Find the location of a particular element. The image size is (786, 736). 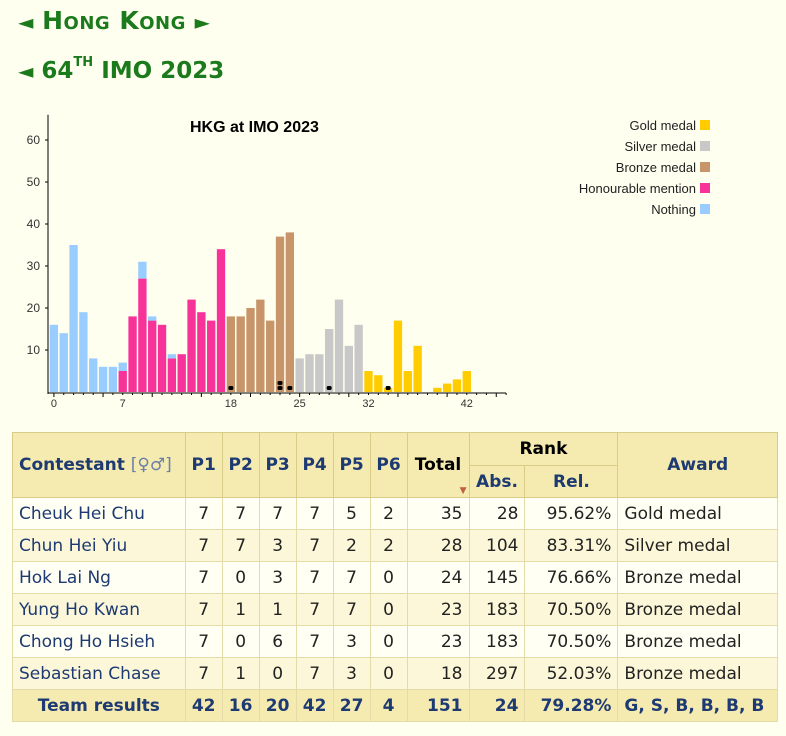

table-row: Cheuk Hei Chu 7 7 7 7 5 2 35 28 95.62% Gold medal is located at coordinates (395, 513).